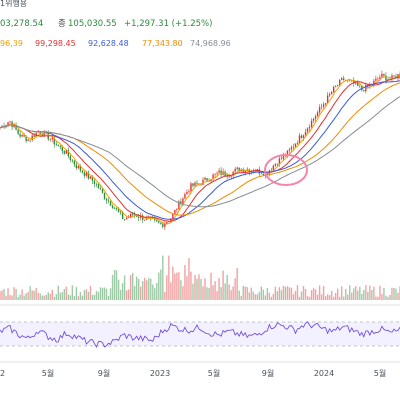 The height and width of the screenshot is (400, 400). Describe the element at coordinates (55, 43) in the screenshot. I see `ma-value-2: 99,298.45` at that location.